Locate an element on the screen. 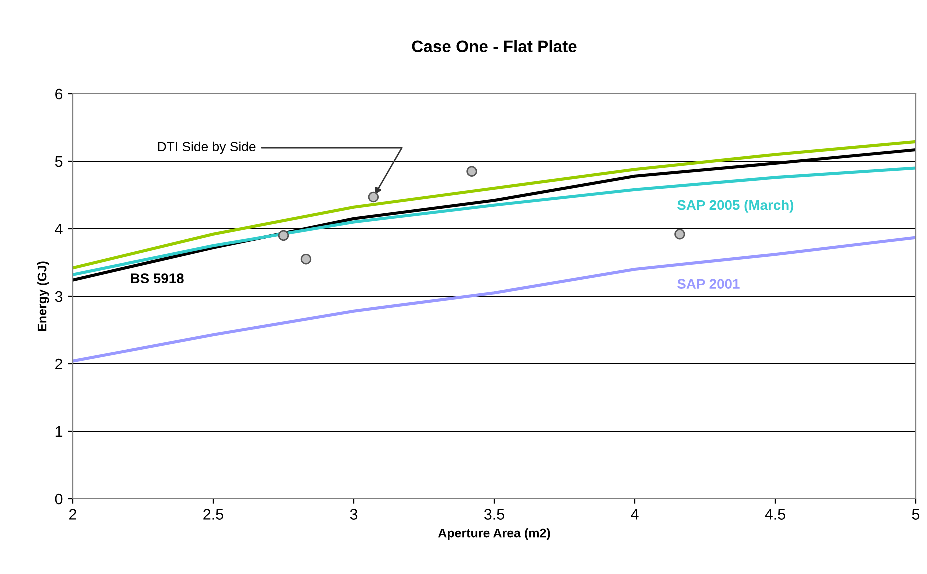  x-tick-label: 3.5 is located at coordinates (494, 514).